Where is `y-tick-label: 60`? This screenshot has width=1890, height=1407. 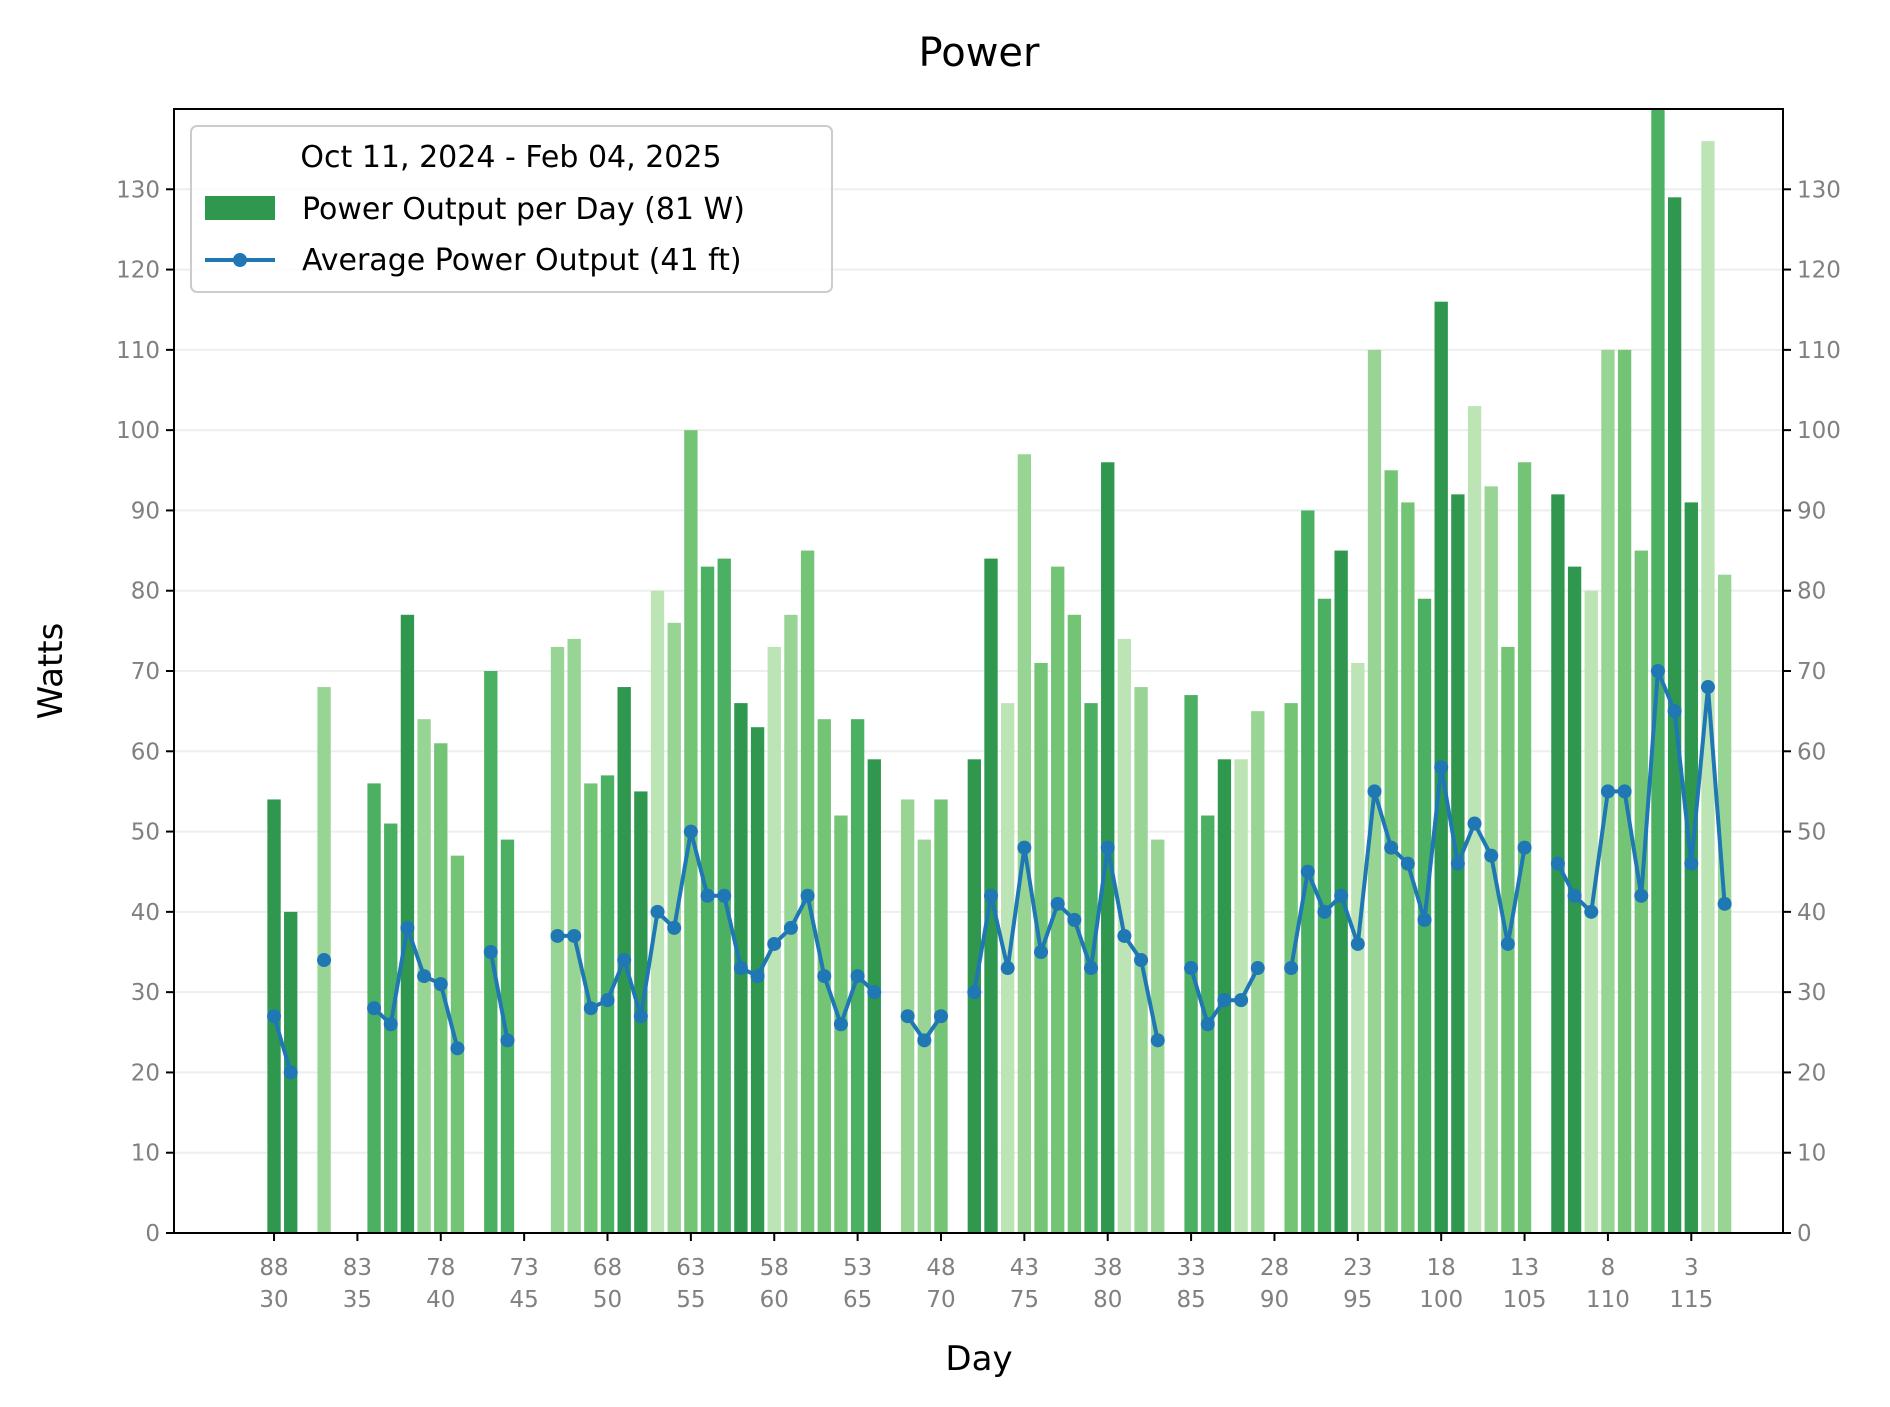
y-tick-label: 60 is located at coordinates (145, 752).